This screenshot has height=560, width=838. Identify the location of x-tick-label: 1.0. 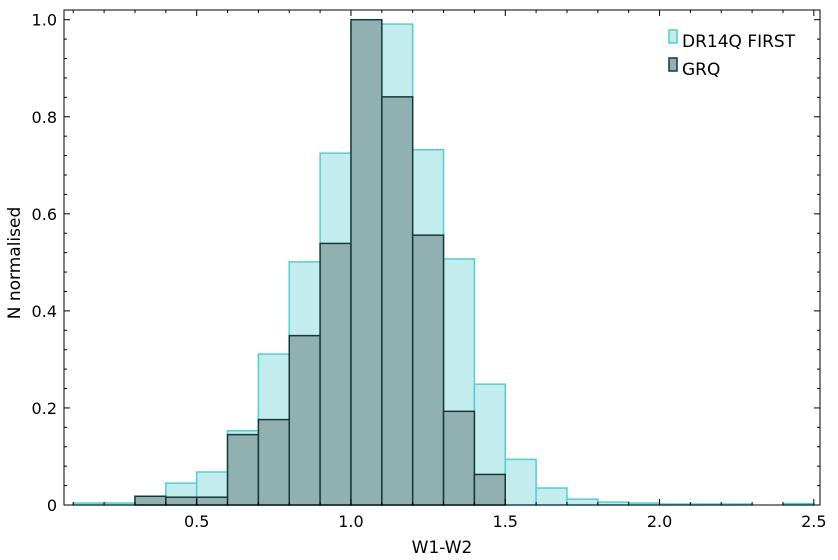
(350, 521).